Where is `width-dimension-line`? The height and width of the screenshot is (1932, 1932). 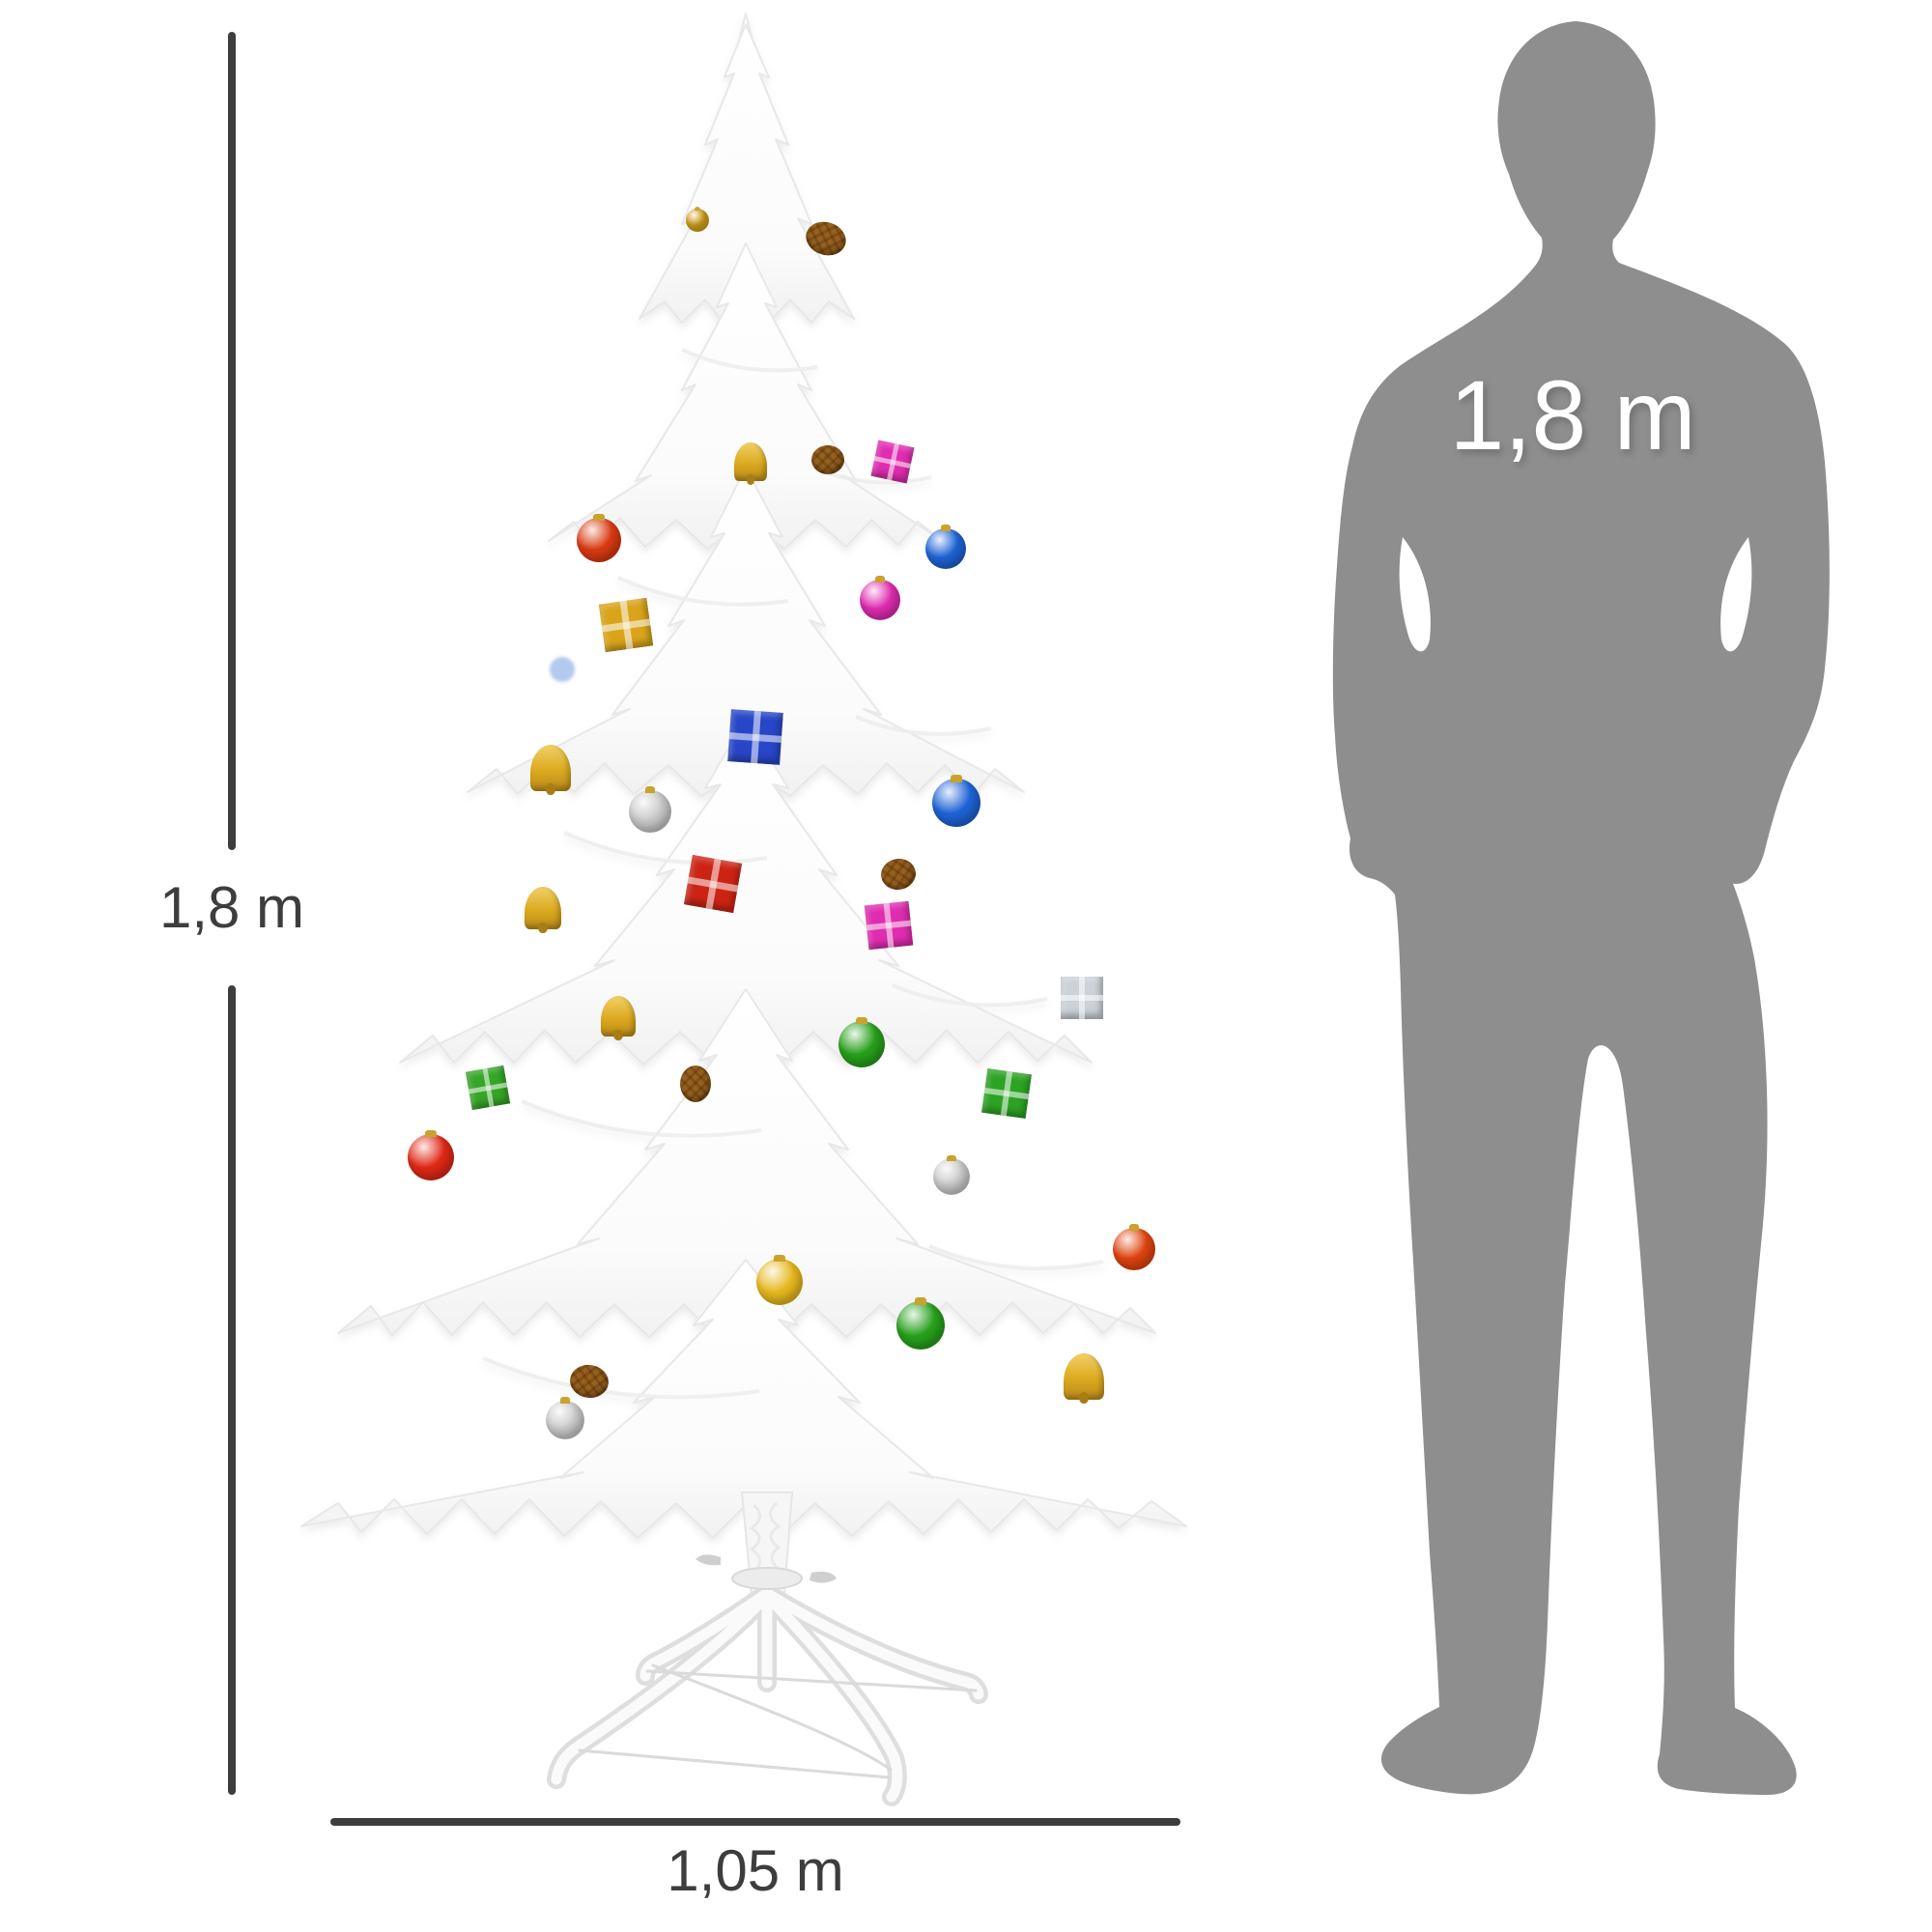 width-dimension-line is located at coordinates (755, 1822).